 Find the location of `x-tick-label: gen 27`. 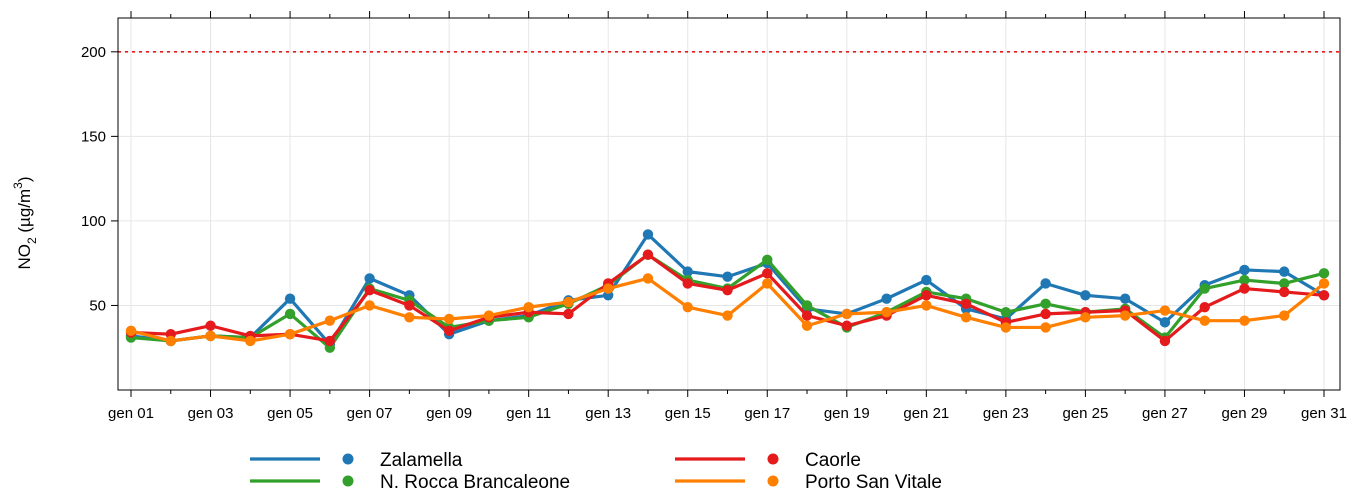

x-tick-label: gen 27 is located at coordinates (1165, 413).